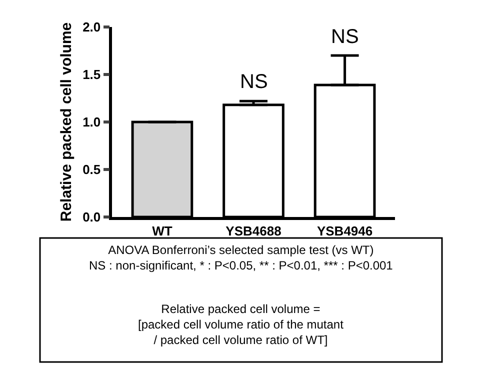 This screenshot has height=370, width=480. Describe the element at coordinates (91, 217) in the screenshot. I see `y-tick-label: 0.0` at that location.